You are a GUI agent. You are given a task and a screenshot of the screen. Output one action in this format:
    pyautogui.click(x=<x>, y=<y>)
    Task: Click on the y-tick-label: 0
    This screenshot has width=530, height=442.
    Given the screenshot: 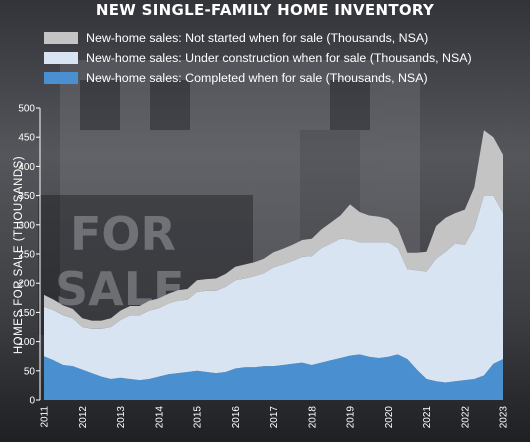 What is the action you would take?
    pyautogui.click(x=32, y=401)
    